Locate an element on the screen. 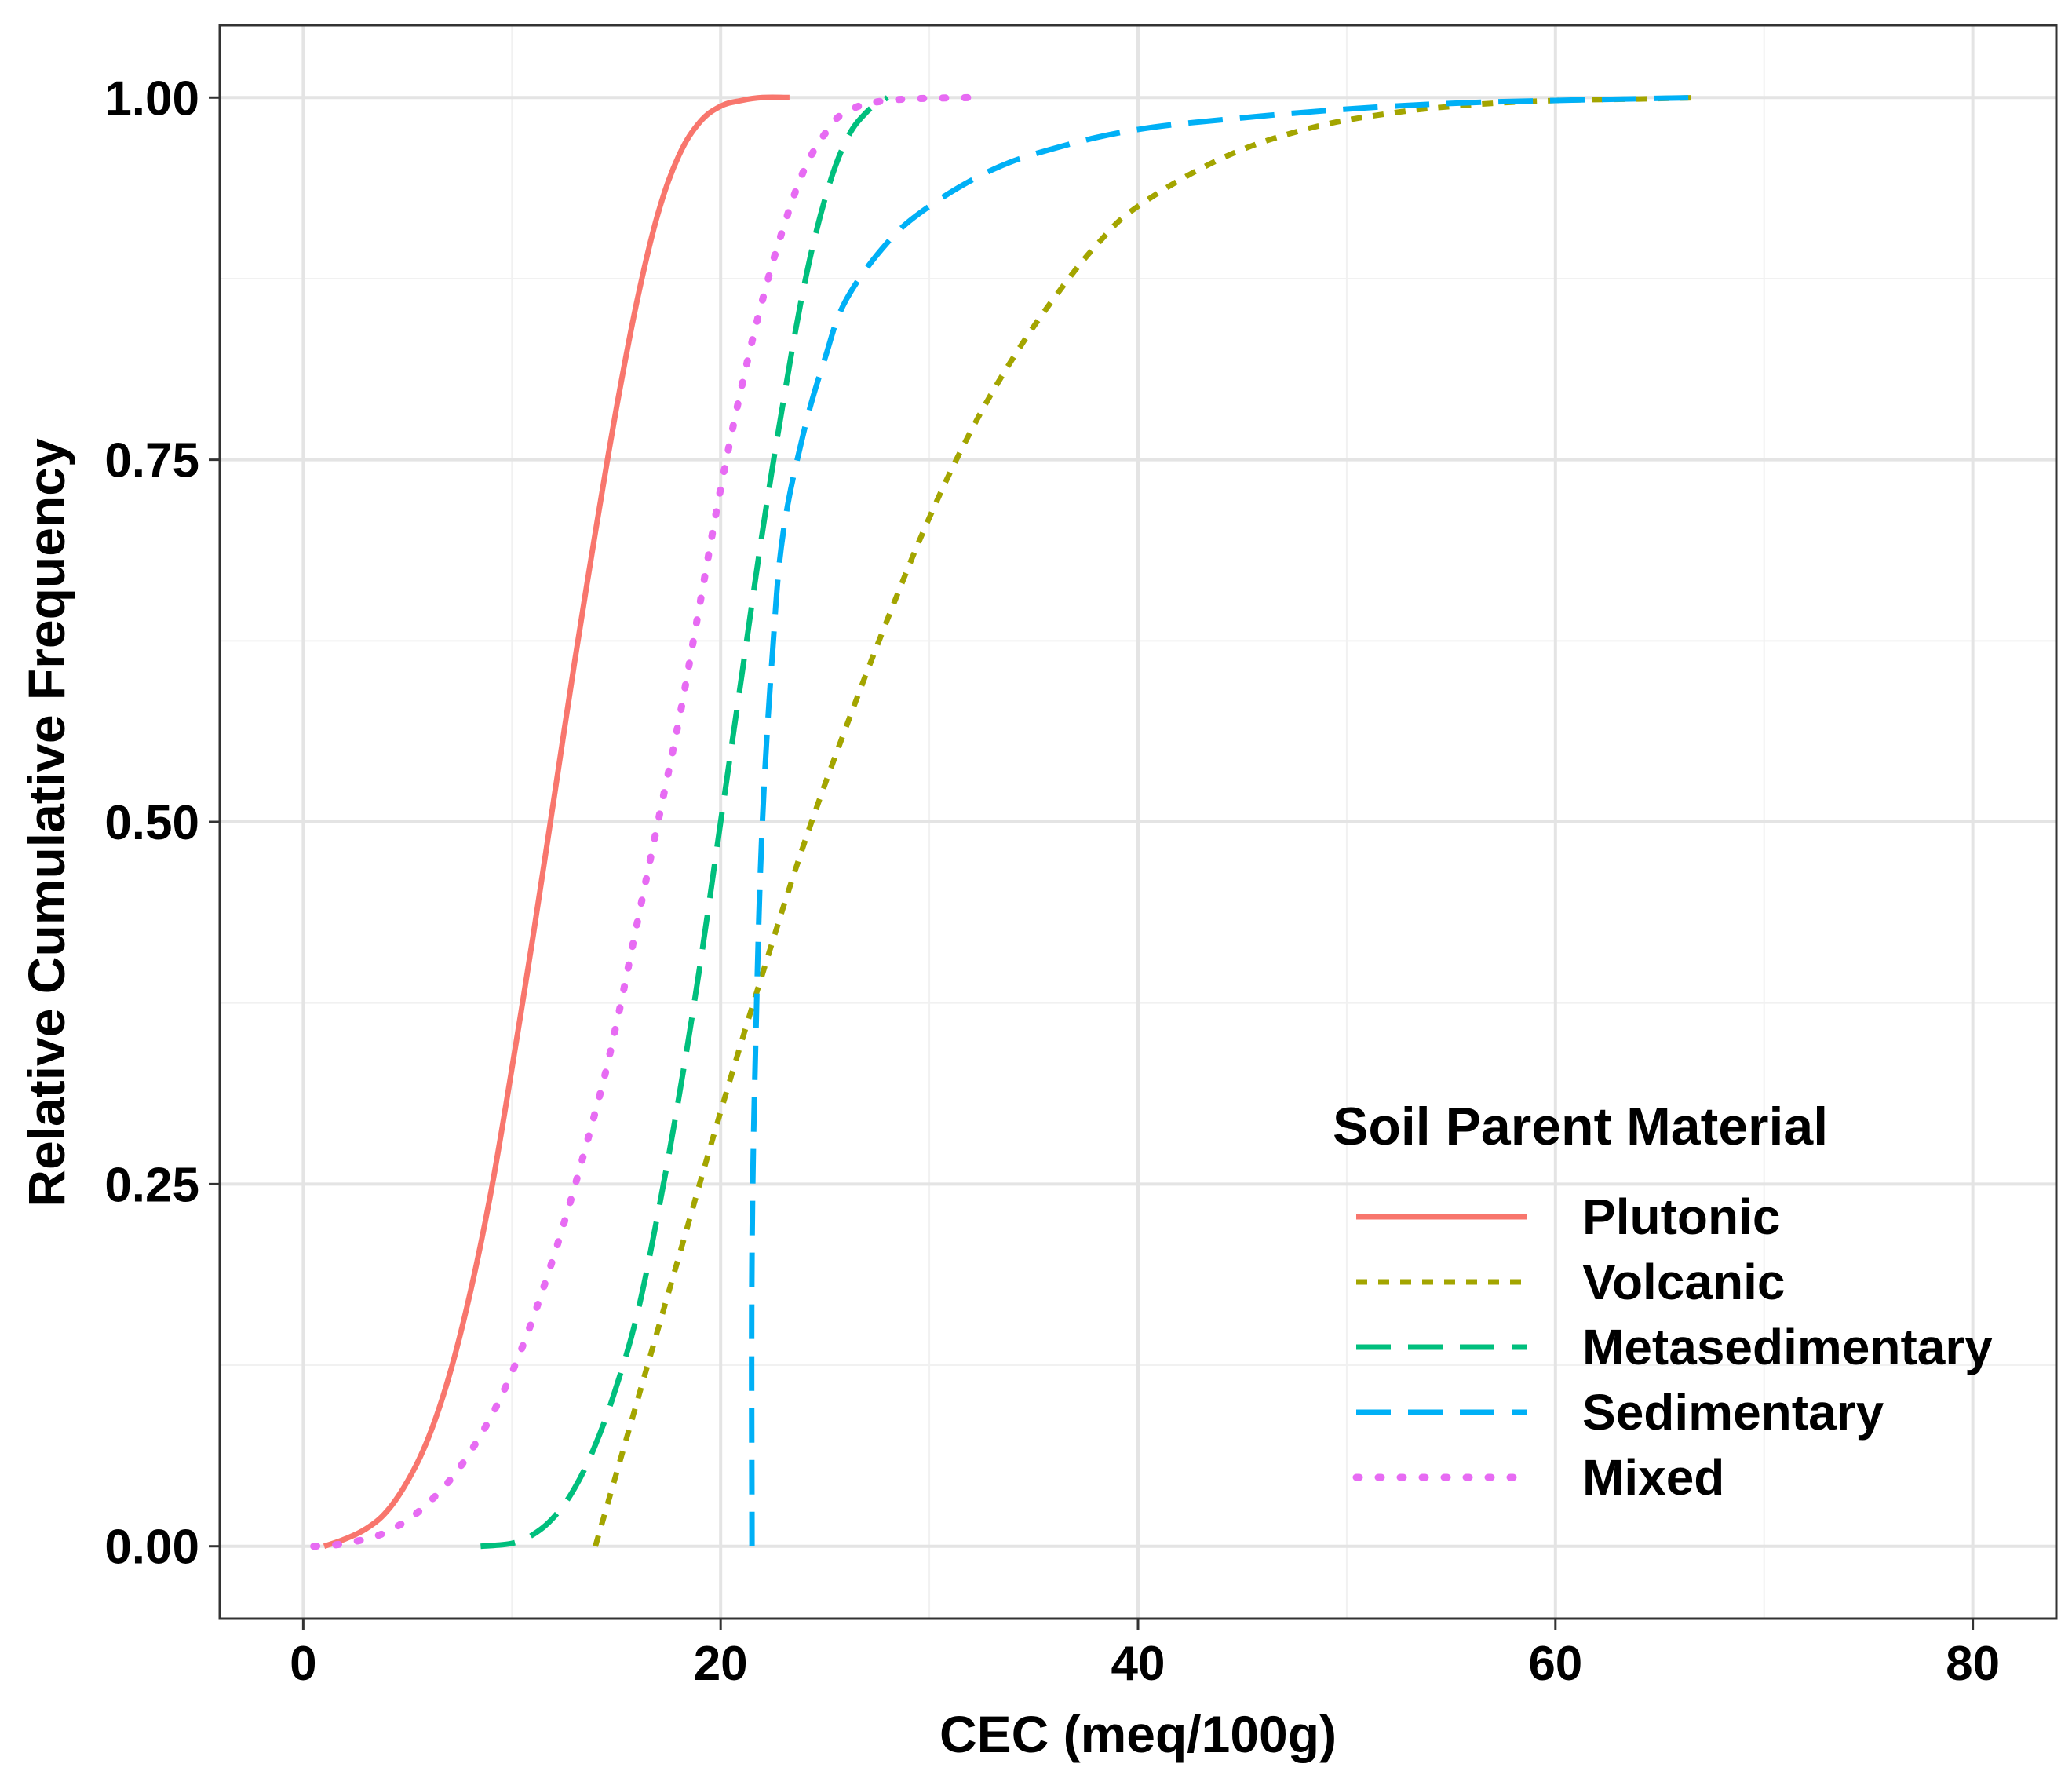 This screenshot has height=1771, width=2072. y-tick-label: 1.00 is located at coordinates (151, 98).